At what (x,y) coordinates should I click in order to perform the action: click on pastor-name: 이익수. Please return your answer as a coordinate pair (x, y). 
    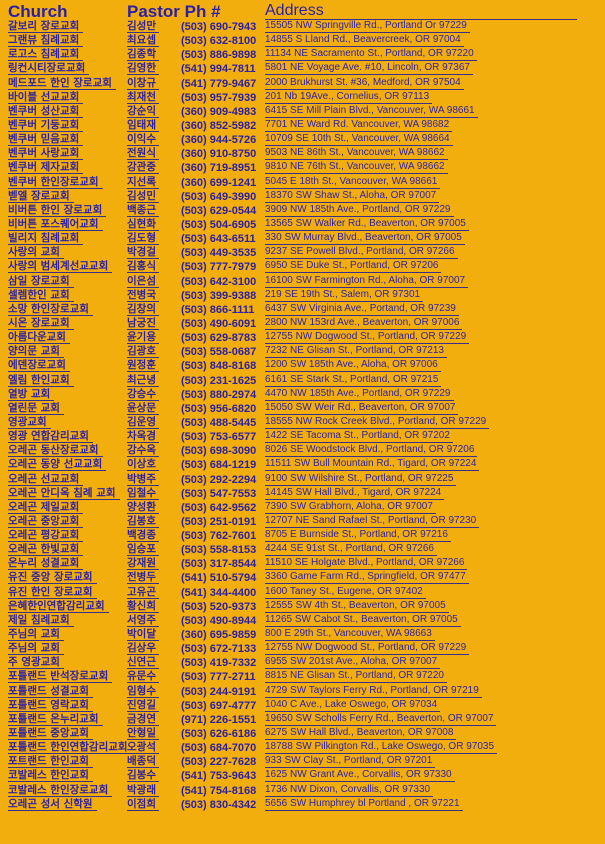
    Looking at the image, I should click on (143, 140).